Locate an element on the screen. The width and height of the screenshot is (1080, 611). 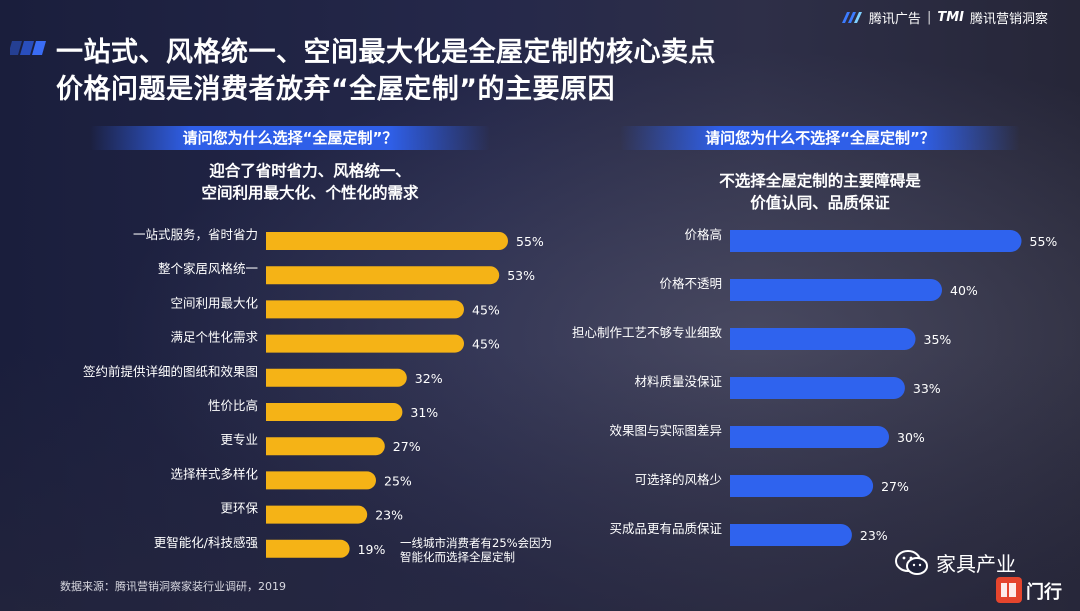
value-label-0-3: 45% is located at coordinates (486, 344).